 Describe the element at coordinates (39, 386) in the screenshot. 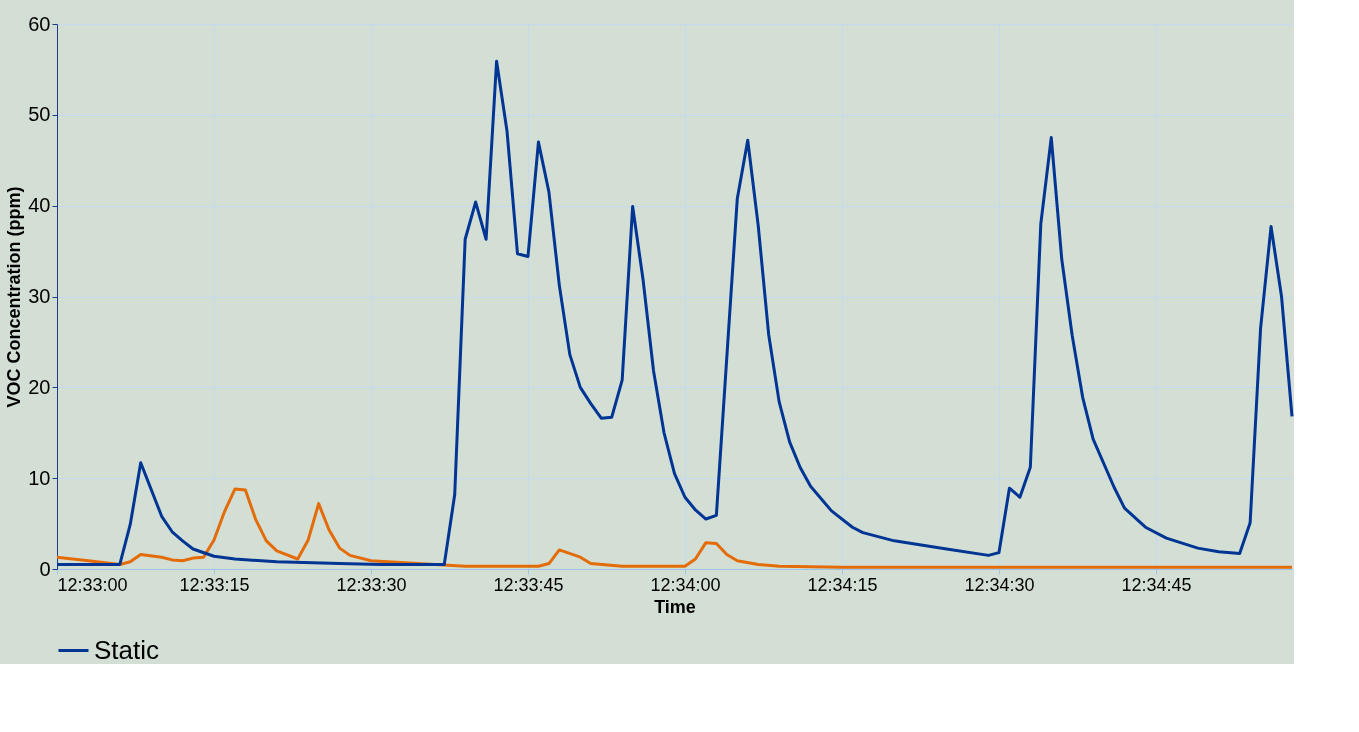

I see `y-tick-label: 20` at that location.